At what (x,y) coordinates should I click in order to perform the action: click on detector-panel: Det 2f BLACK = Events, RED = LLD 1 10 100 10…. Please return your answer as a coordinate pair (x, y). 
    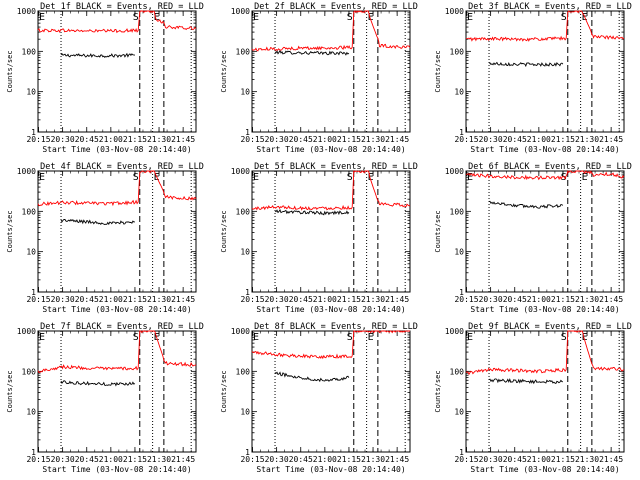
    Looking at the image, I should click on (319, 78).